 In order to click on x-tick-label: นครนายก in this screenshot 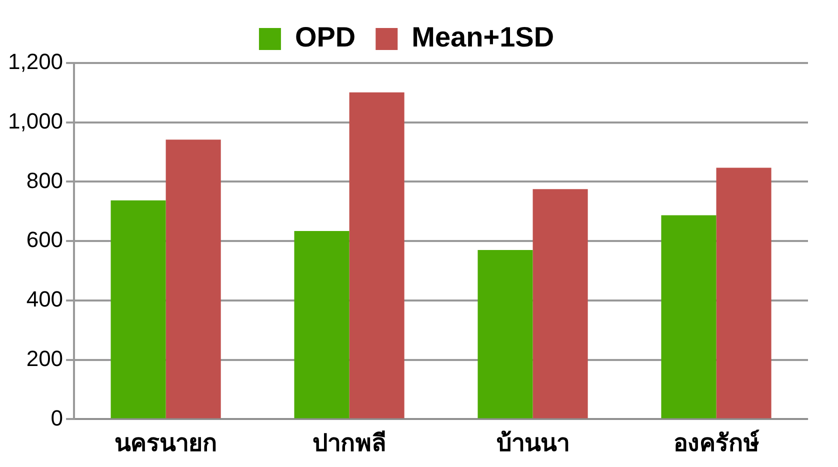, I will do `click(166, 442)`.